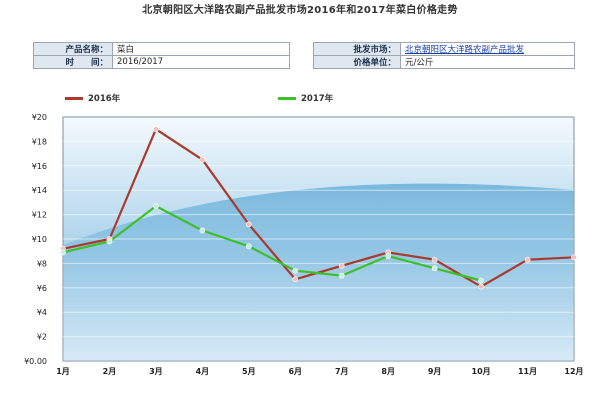  What do you see at coordinates (272, 243) in the screenshot?
I see `series-line-2017年` at bounding box center [272, 243].